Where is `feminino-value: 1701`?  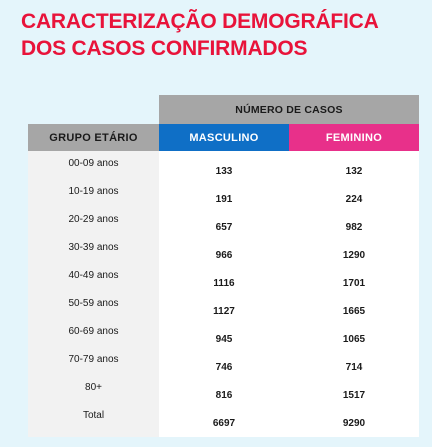 feminino-value: 1701 is located at coordinates (354, 283).